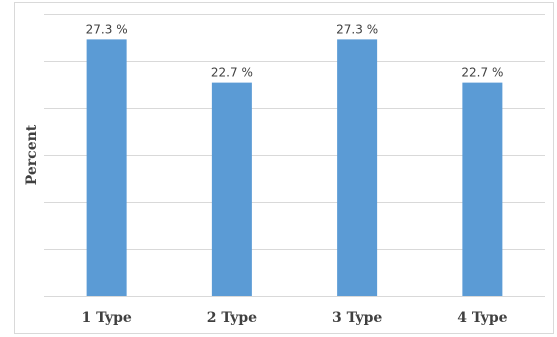 The image size is (557, 337). I want to click on data-label-1: 27.3 %, so click(107, 29).